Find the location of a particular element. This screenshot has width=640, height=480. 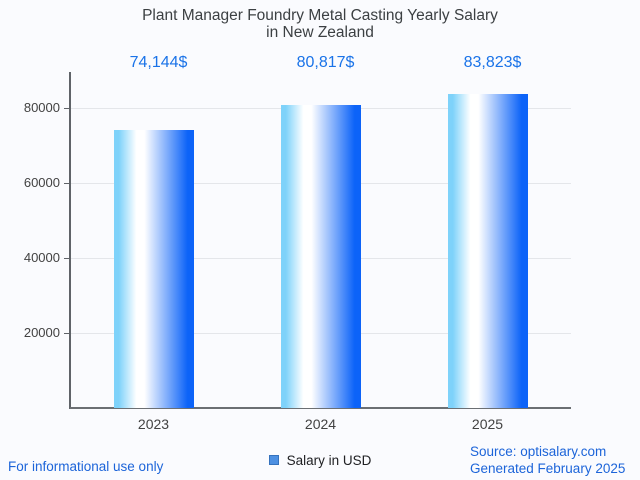

y-axis-label: 20000 is located at coordinates (41, 332).